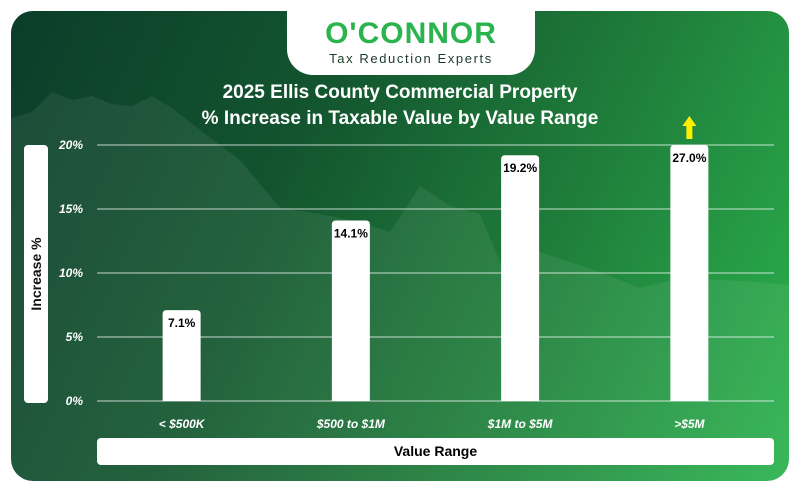  What do you see at coordinates (435, 451) in the screenshot?
I see `x-axis-label: Value Range` at bounding box center [435, 451].